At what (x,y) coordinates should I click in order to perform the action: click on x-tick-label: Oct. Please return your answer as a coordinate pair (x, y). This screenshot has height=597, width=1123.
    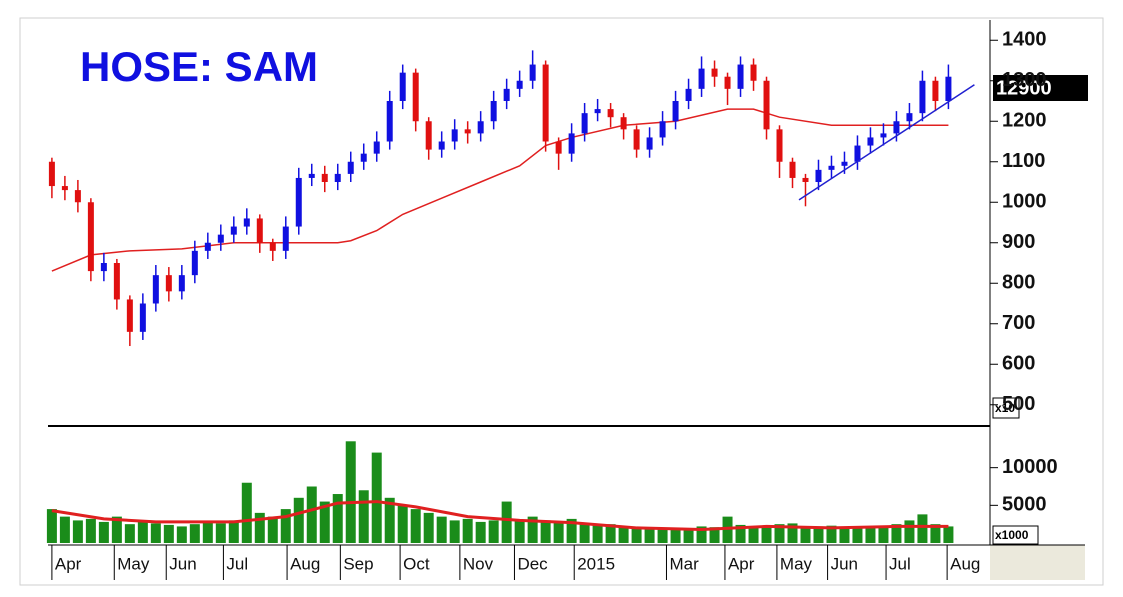
    Looking at the image, I should click on (416, 563).